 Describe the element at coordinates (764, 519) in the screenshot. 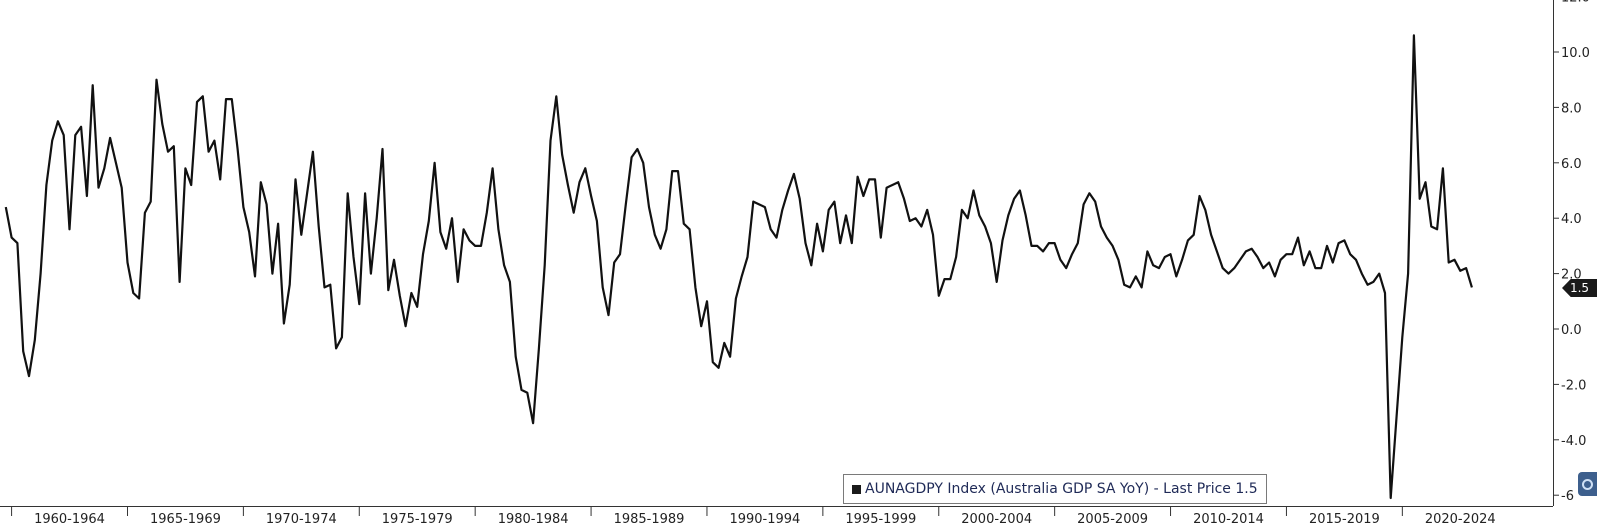

I see `x-tick-label: 1990-1994` at that location.